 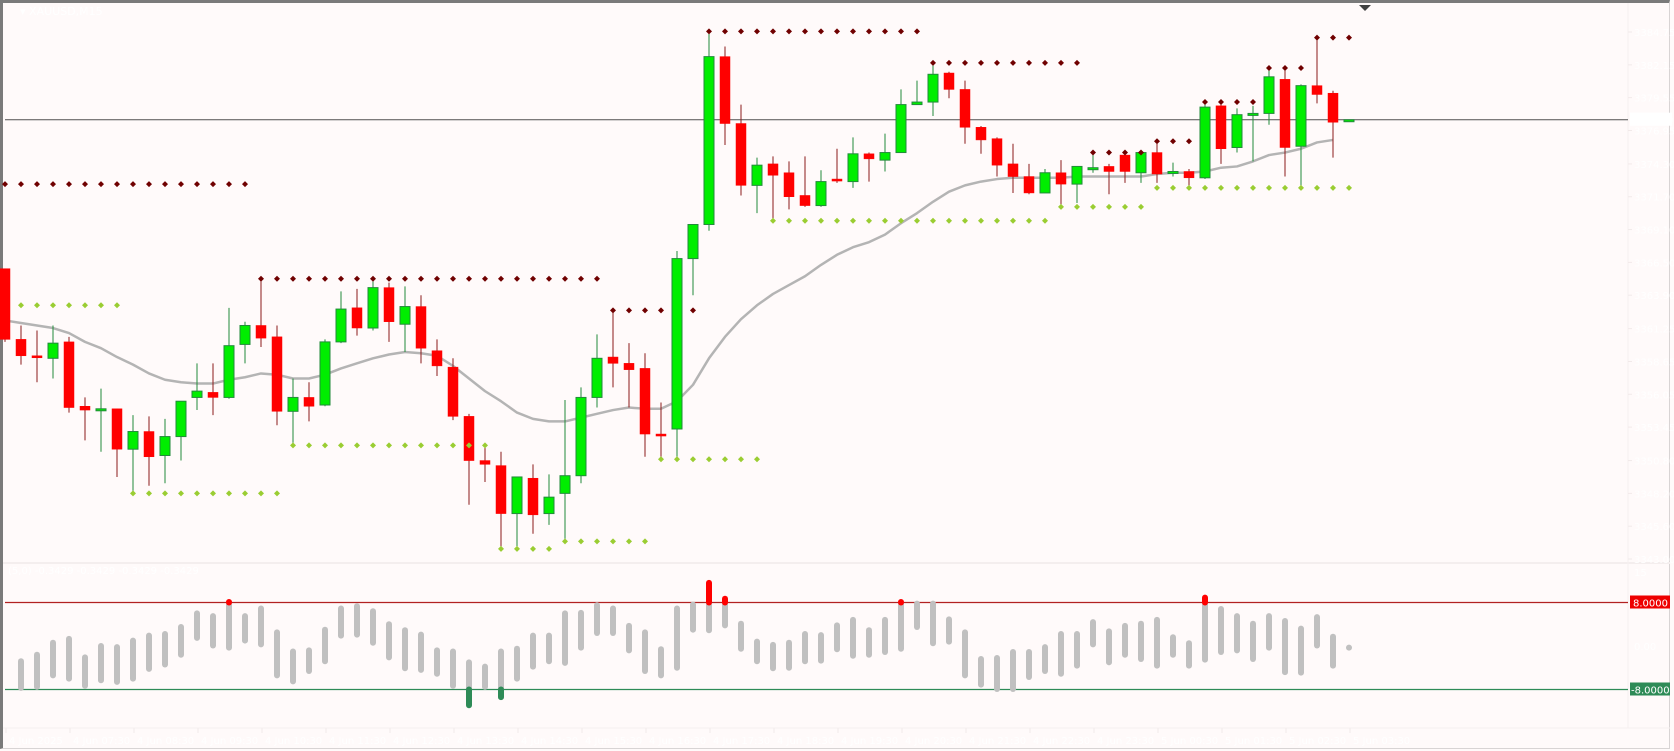 What do you see at coordinates (101, 741) in the screenshot?
I see `time-axis-label: 4 Jun 07:30` at bounding box center [101, 741].